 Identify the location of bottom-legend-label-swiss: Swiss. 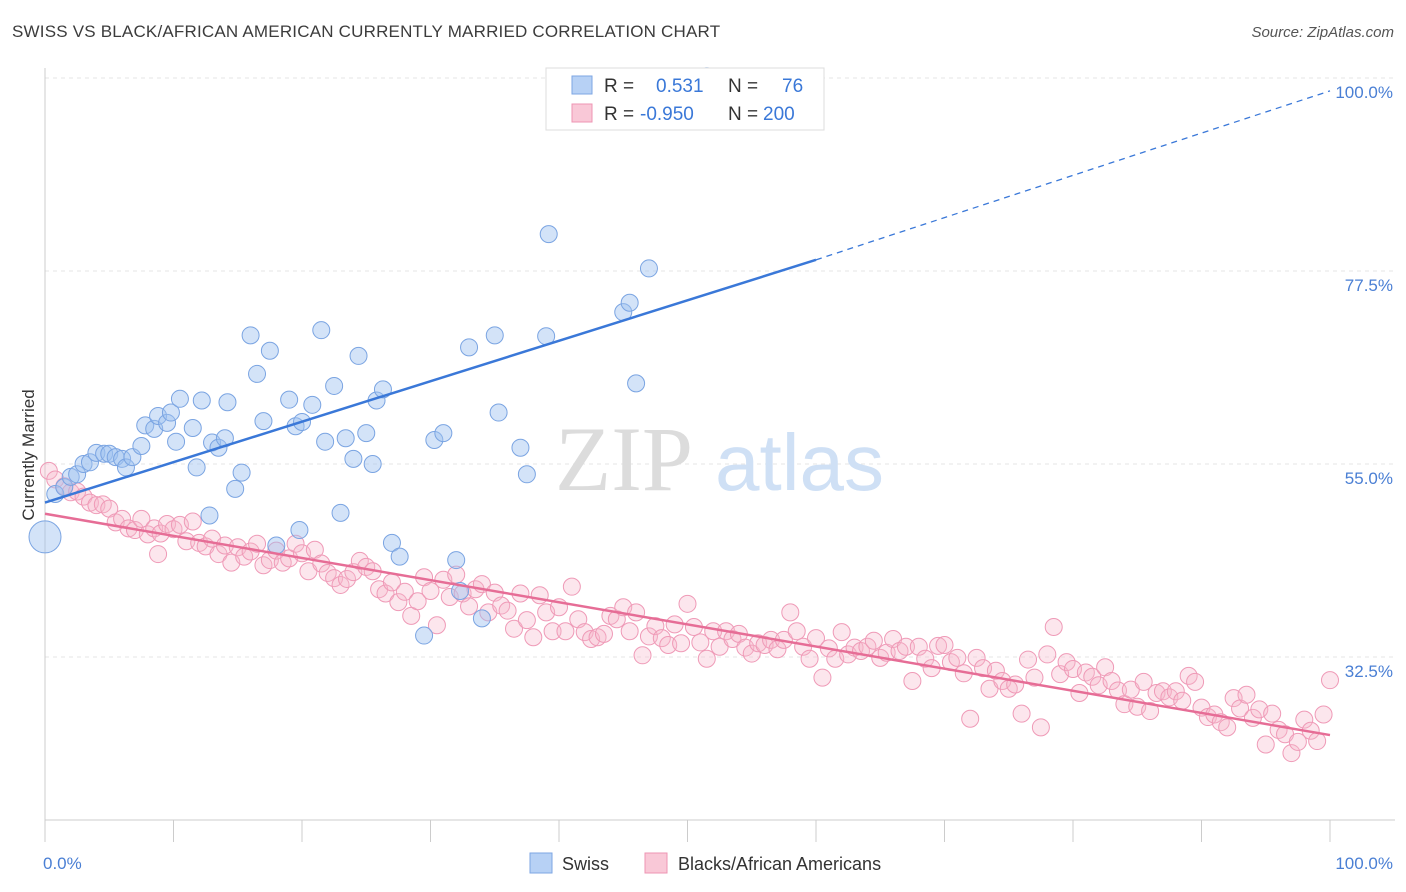
(585, 864).